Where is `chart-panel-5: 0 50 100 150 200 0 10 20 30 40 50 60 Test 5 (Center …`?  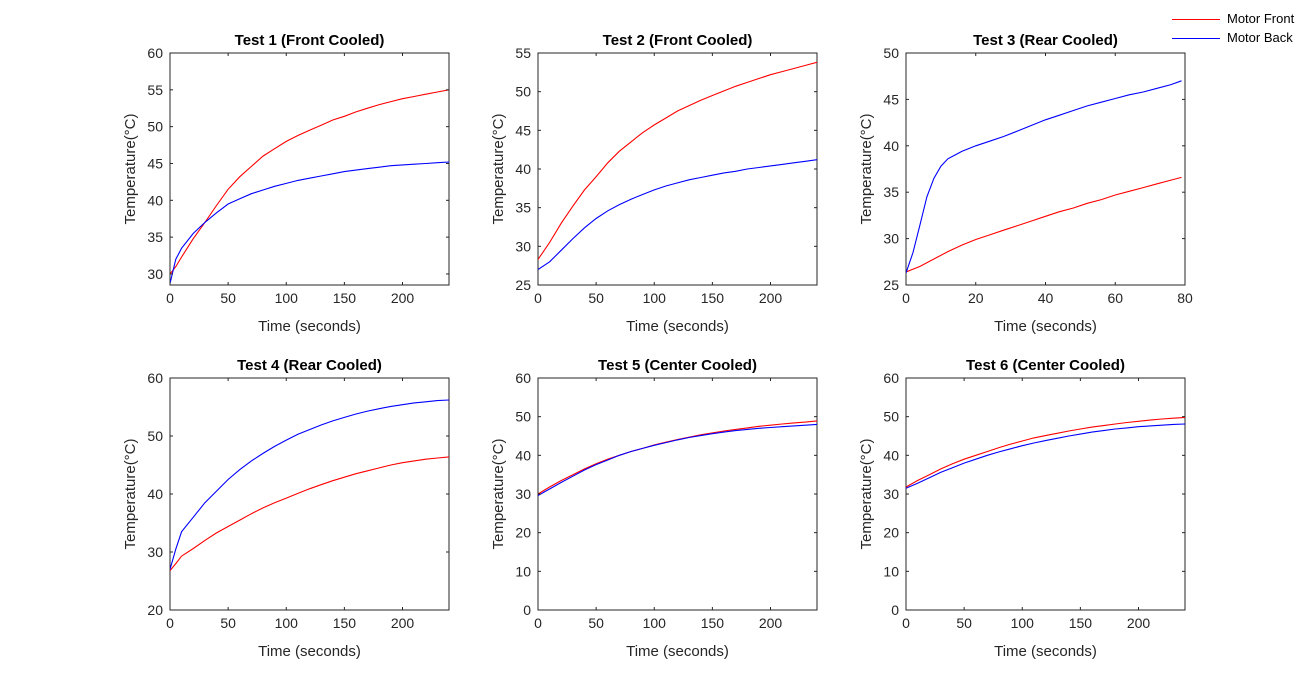
chart-panel-5: 0 50 100 150 200 0 10 20 30 40 50 60 Test 5 (Center … is located at coordinates (654, 508).